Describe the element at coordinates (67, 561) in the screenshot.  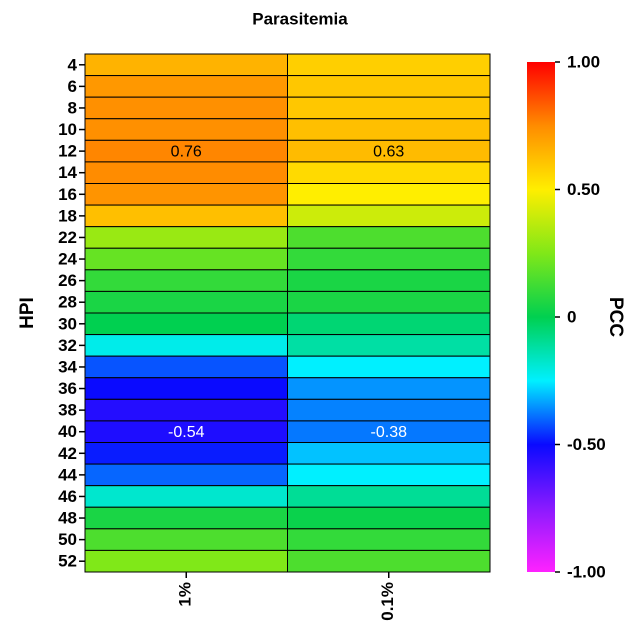
I see `y-tick-label: 52` at that location.